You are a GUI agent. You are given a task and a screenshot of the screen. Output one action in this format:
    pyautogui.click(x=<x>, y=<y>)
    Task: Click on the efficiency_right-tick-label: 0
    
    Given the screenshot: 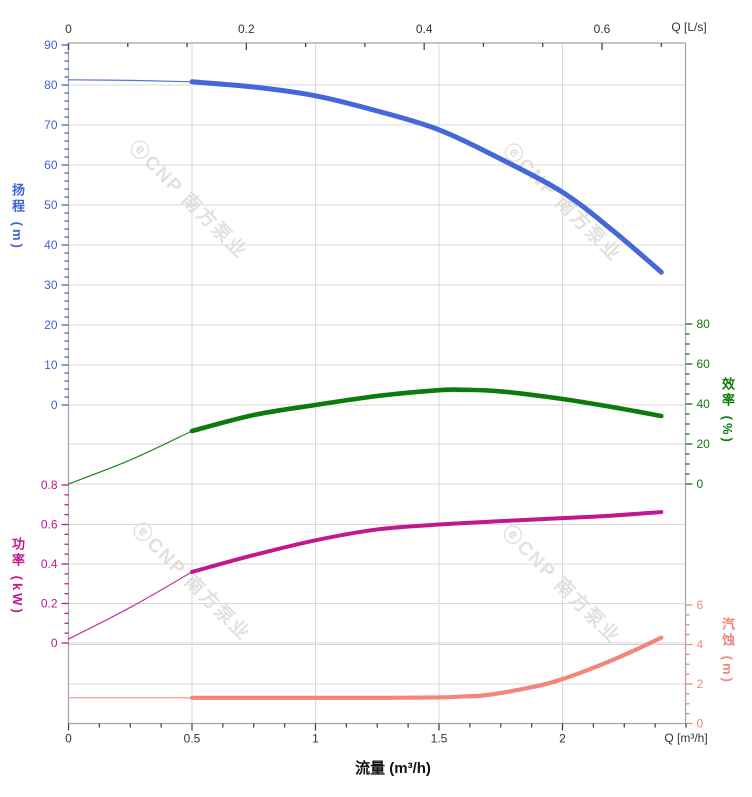 What is the action you would take?
    pyautogui.click(x=700, y=484)
    